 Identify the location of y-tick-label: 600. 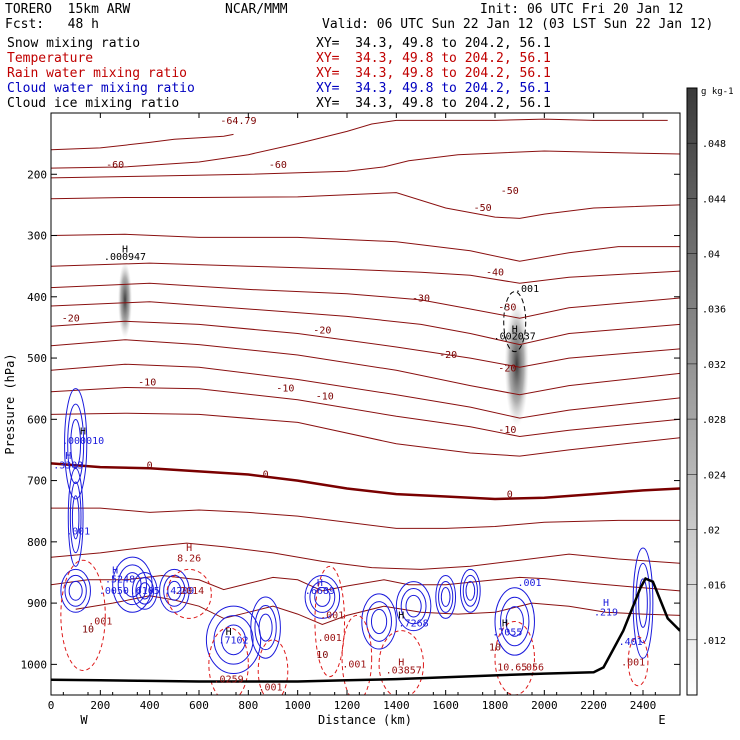
(37, 419).